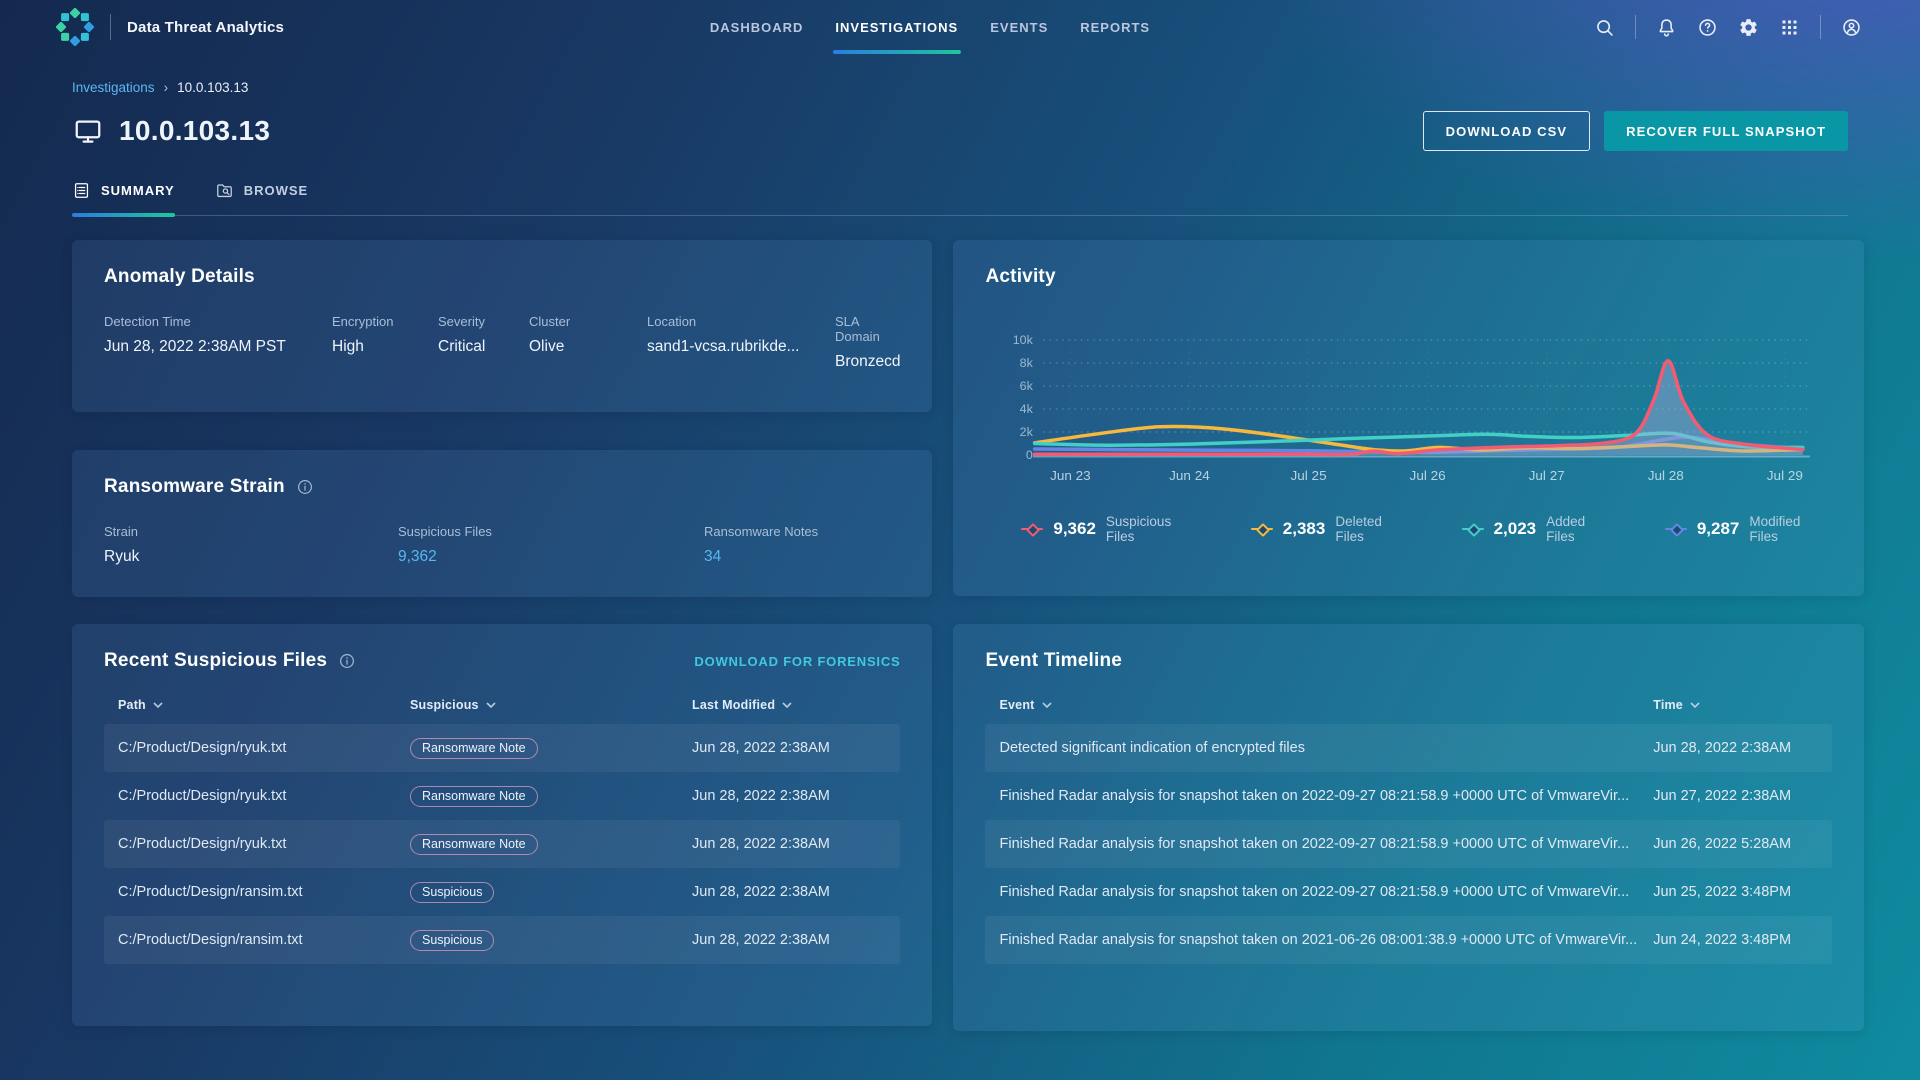 Image resolution: width=1920 pixels, height=1080 pixels. What do you see at coordinates (761, 531) in the screenshot?
I see `field-label: Ransomware Notes` at bounding box center [761, 531].